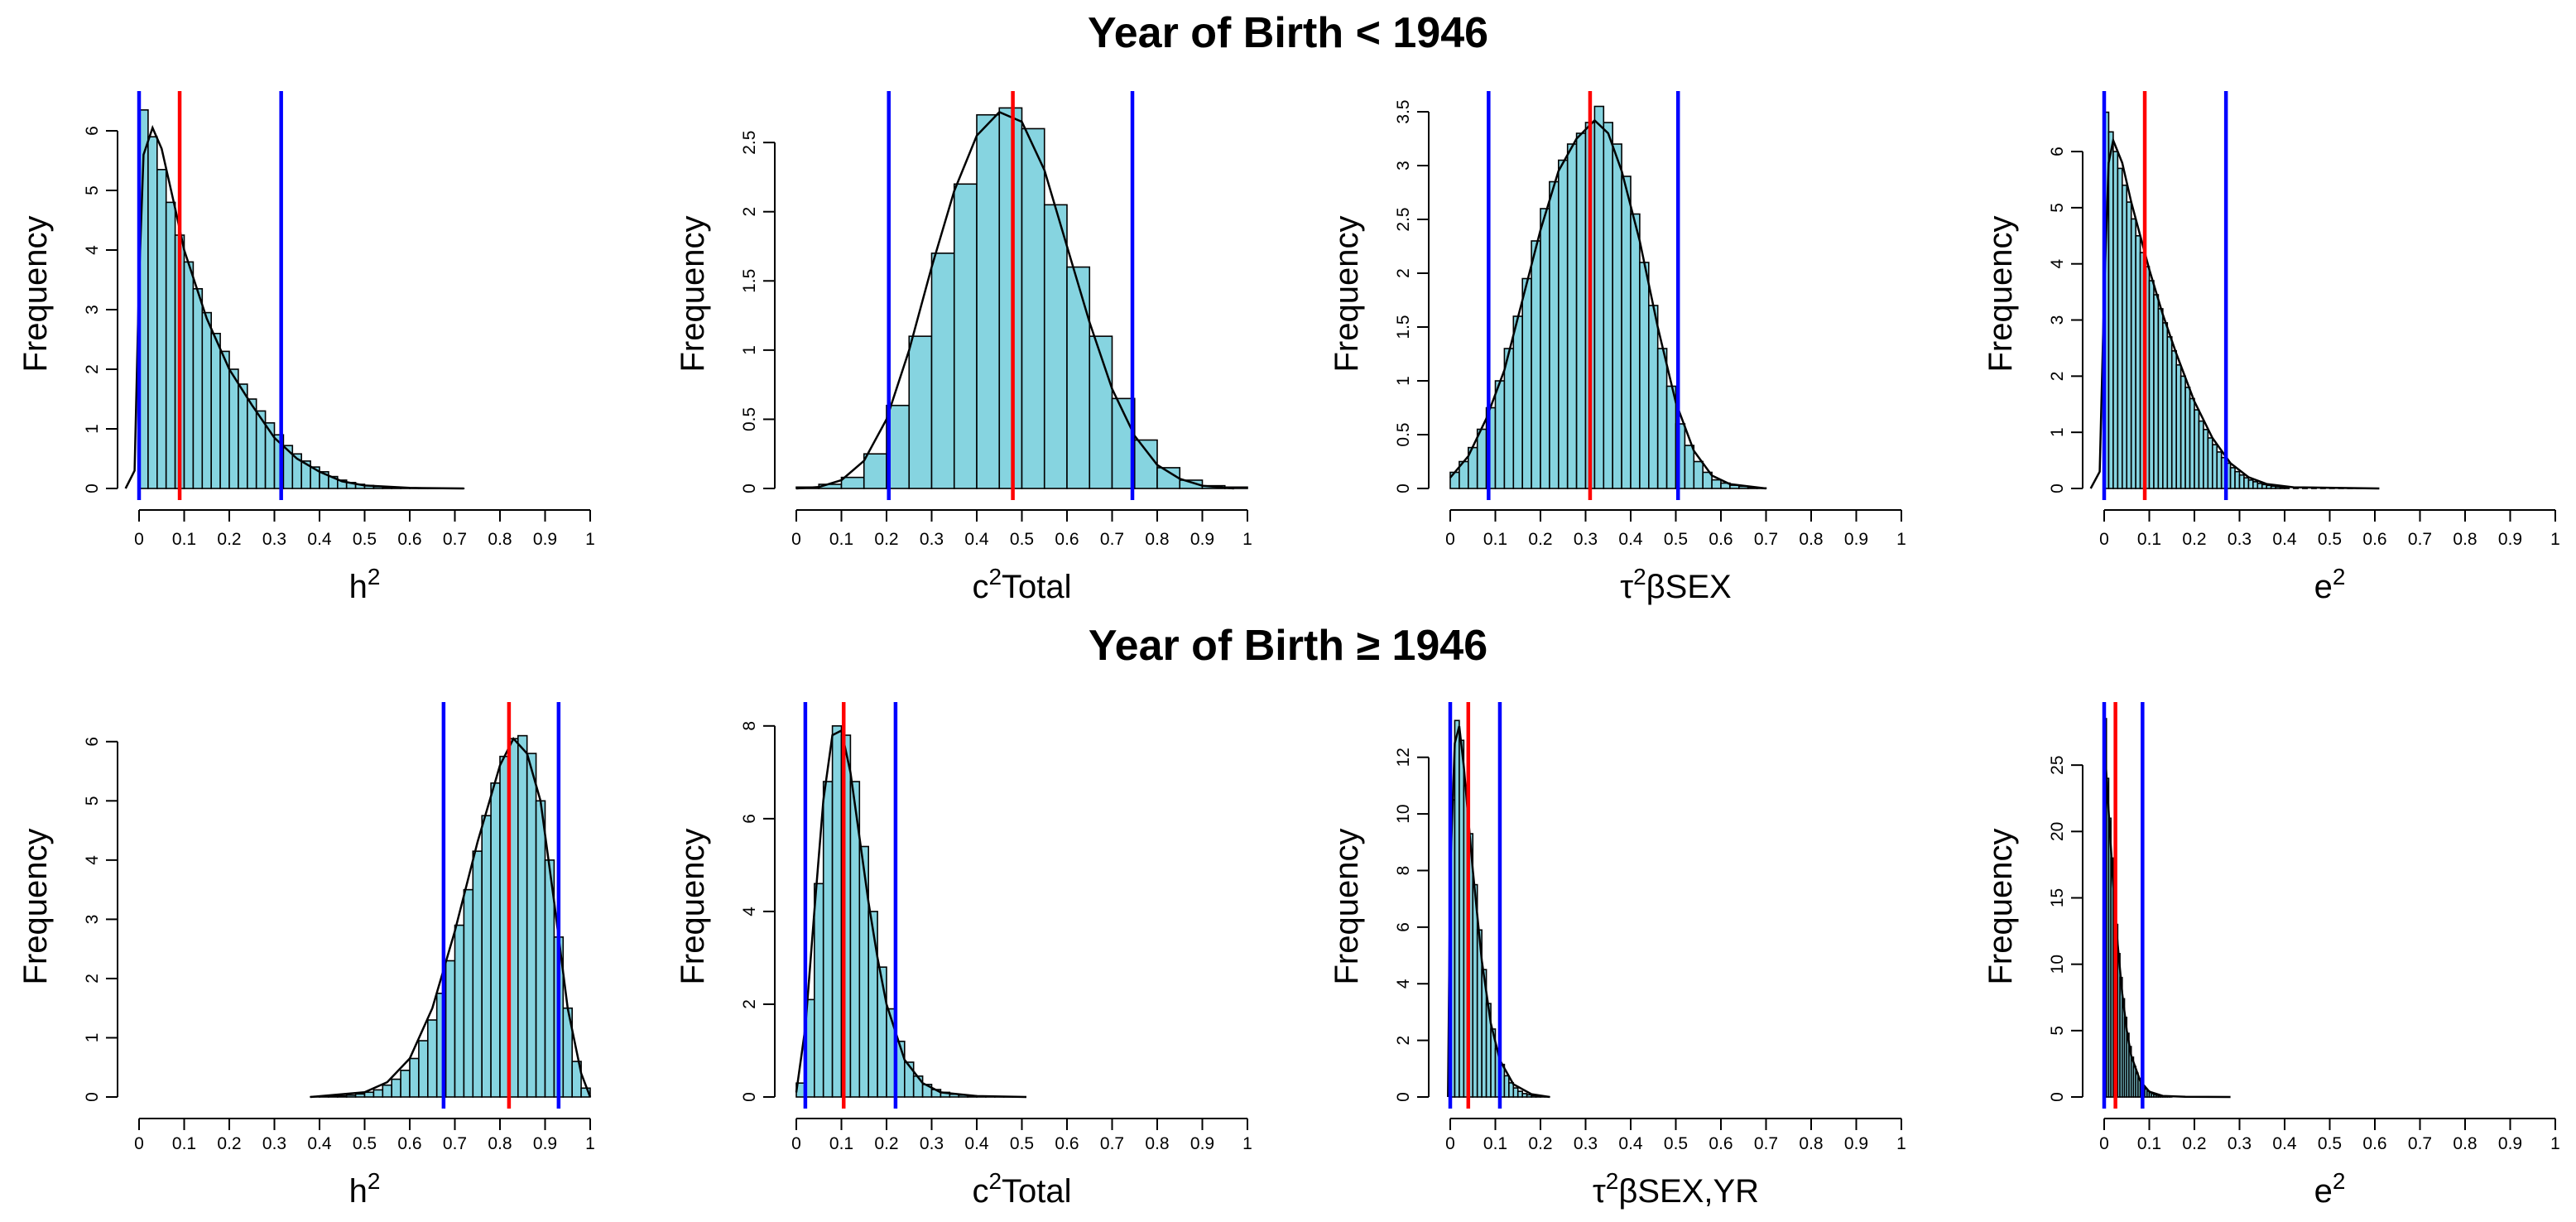 Image resolution: width=2576 pixels, height=1222 pixels. I want to click on y-tick-label: 1.5, so click(749, 281).